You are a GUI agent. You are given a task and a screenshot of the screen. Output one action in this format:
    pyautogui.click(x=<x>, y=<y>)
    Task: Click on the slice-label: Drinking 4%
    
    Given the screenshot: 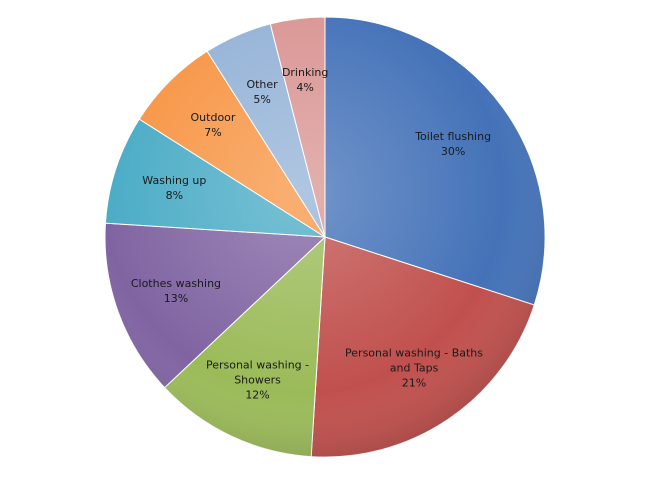 What is the action you would take?
    pyautogui.click(x=305, y=80)
    